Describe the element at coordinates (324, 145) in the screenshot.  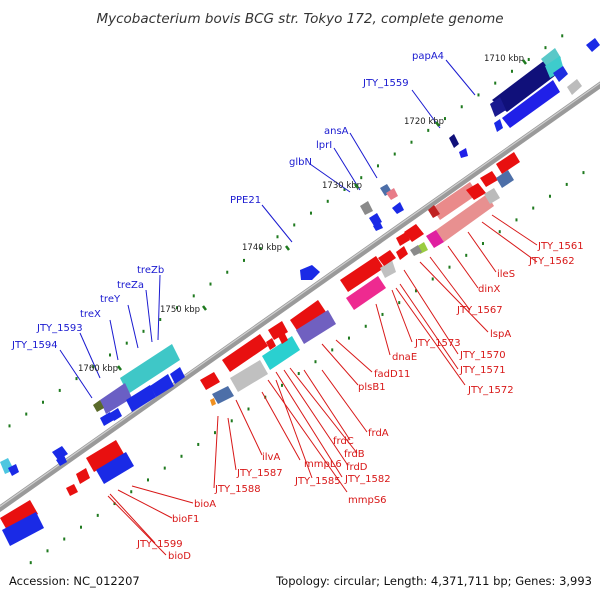
I see `gene-label: lprI` at that location.